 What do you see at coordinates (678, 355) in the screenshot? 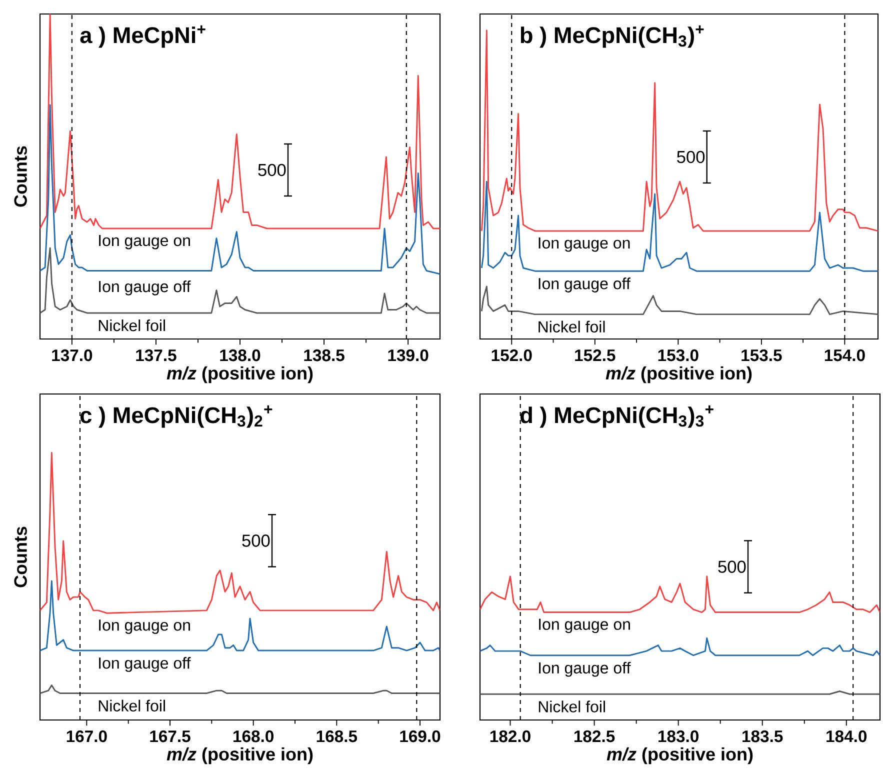
I see `x-tick-label: 153.0` at bounding box center [678, 355].